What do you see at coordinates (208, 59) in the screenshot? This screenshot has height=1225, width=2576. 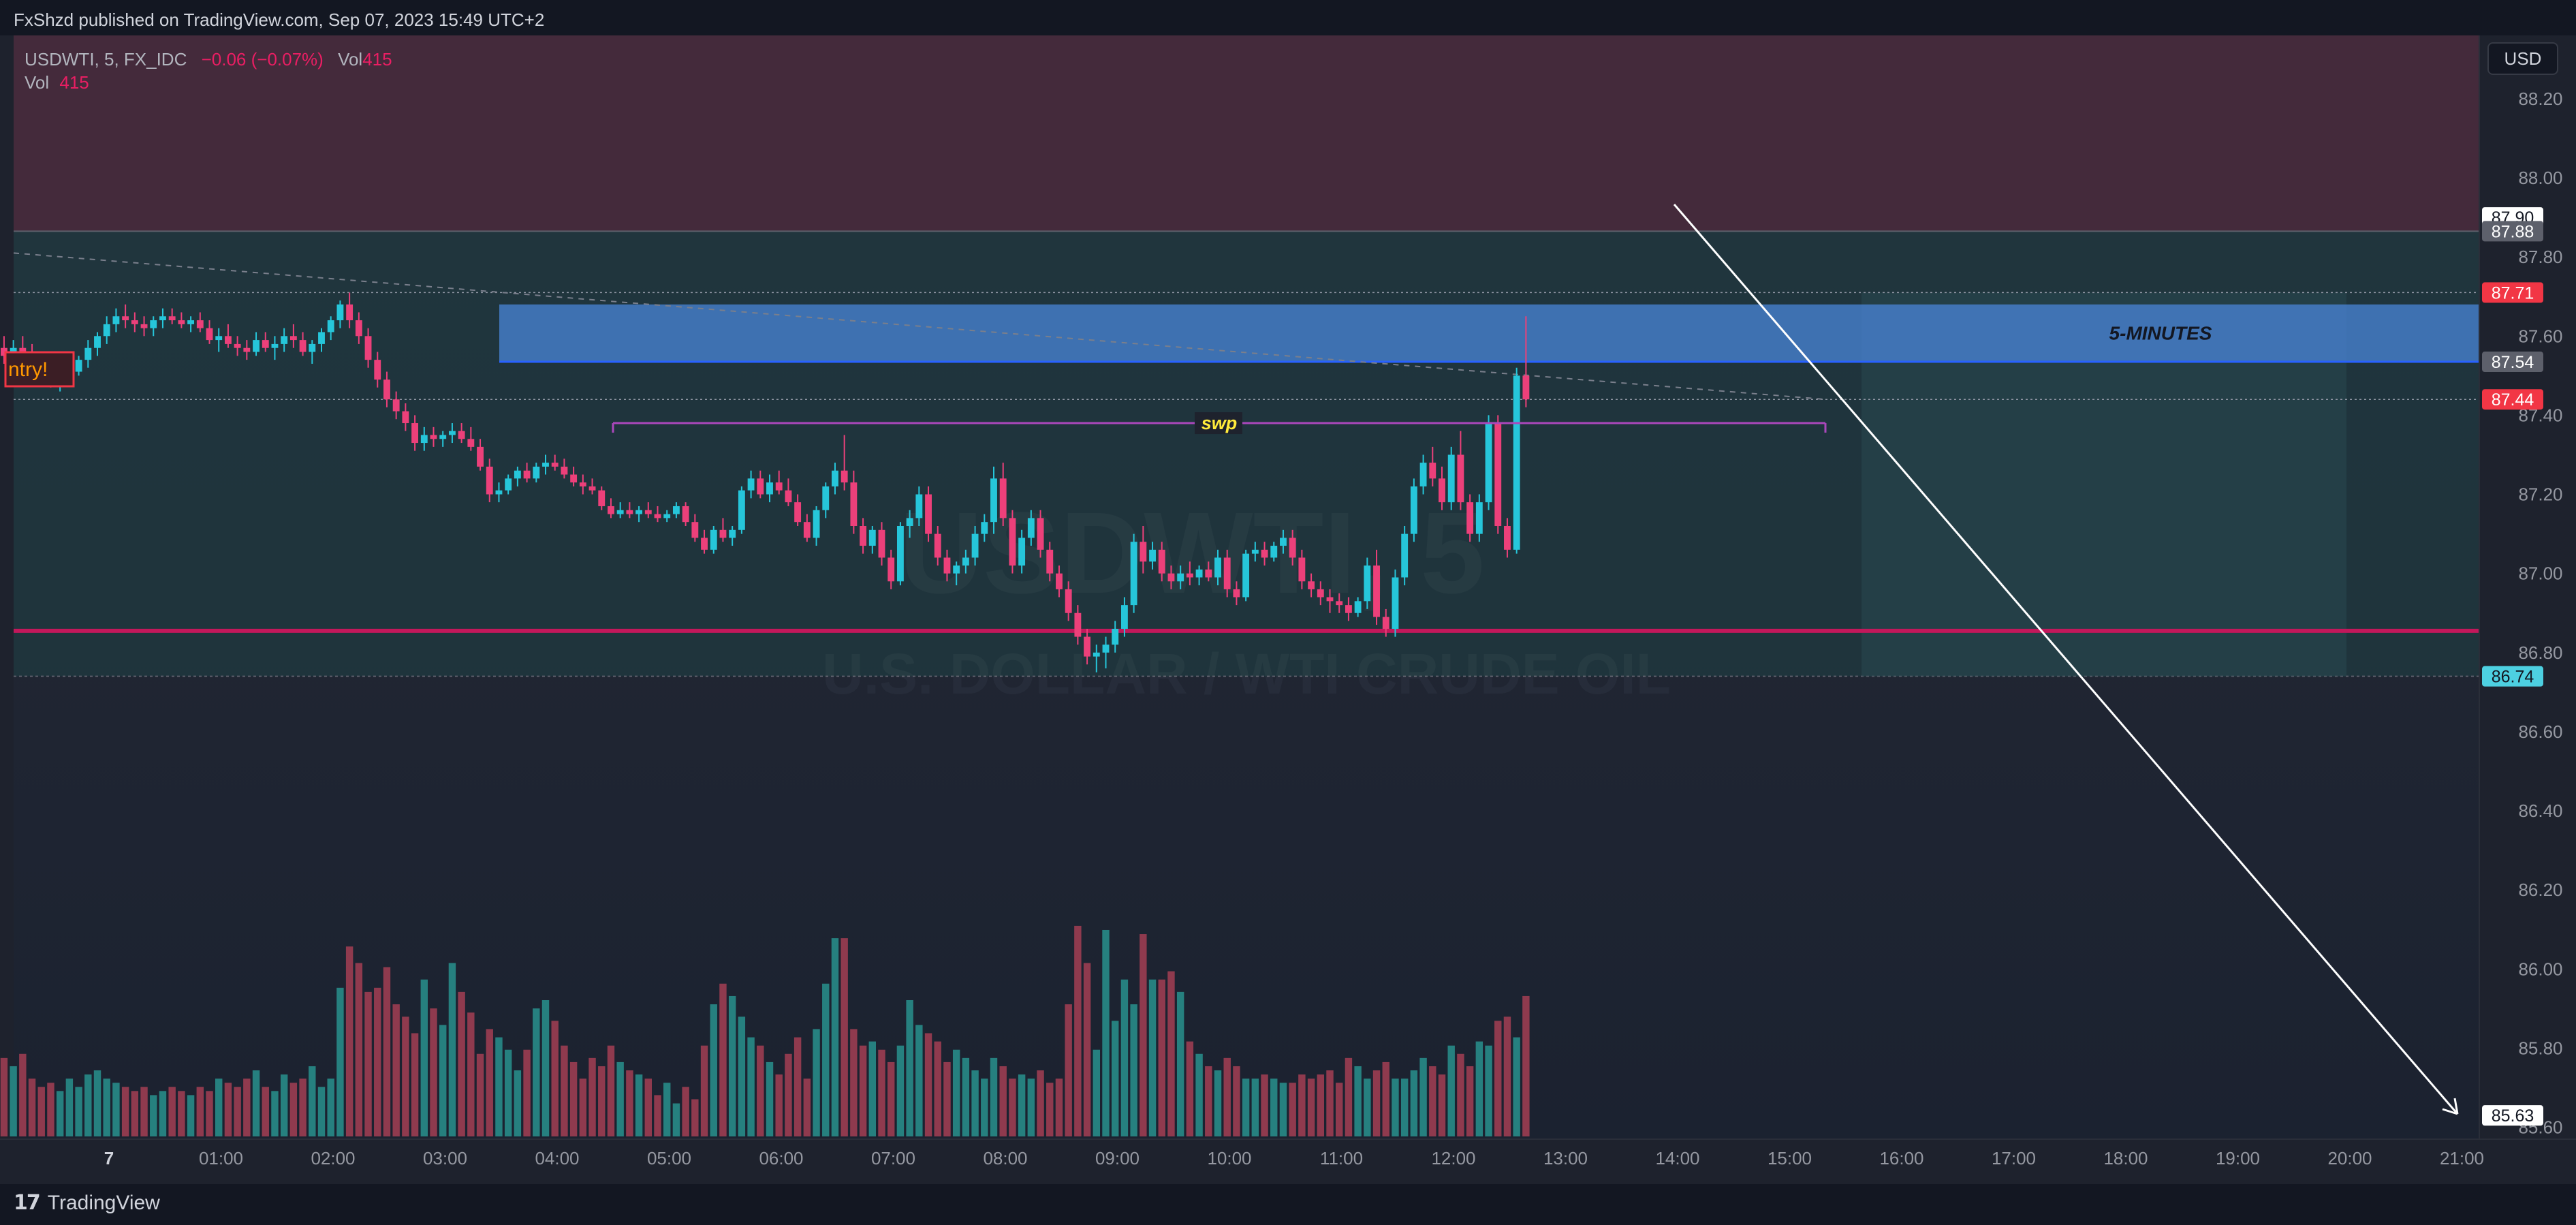 I see `symbol-legend: USDWTI, 5, FX_IDC −0.06 (−0.07%) Vol415` at bounding box center [208, 59].